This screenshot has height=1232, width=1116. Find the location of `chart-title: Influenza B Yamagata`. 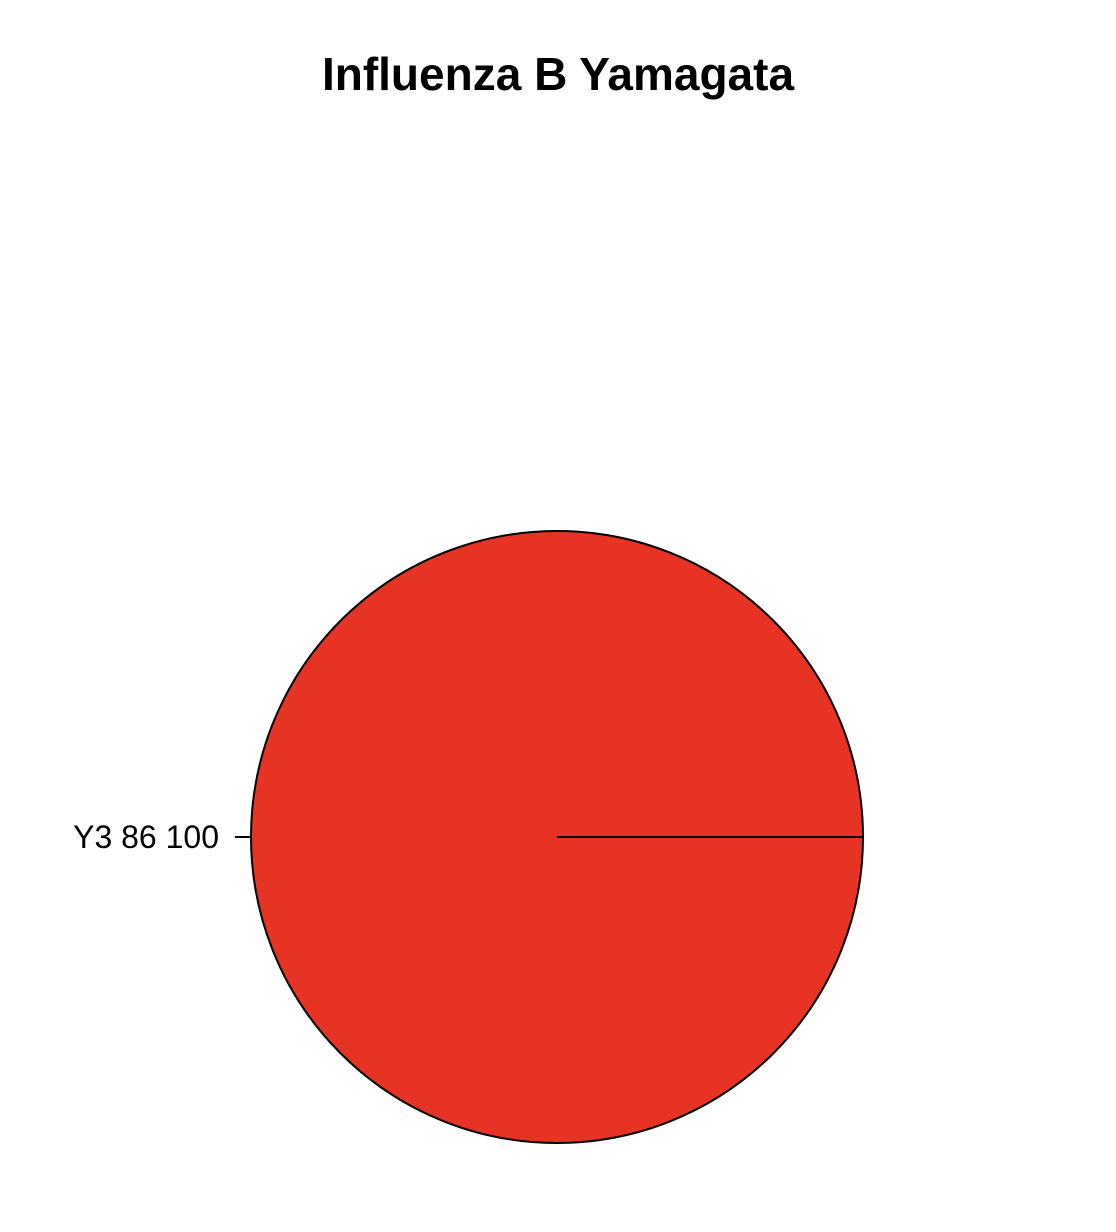

chart-title: Influenza B Yamagata is located at coordinates (558, 74).